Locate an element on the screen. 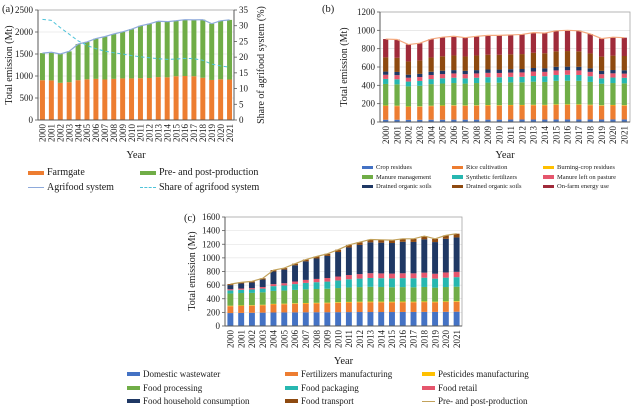  bar-crop-residues is located at coordinates (476, 120).